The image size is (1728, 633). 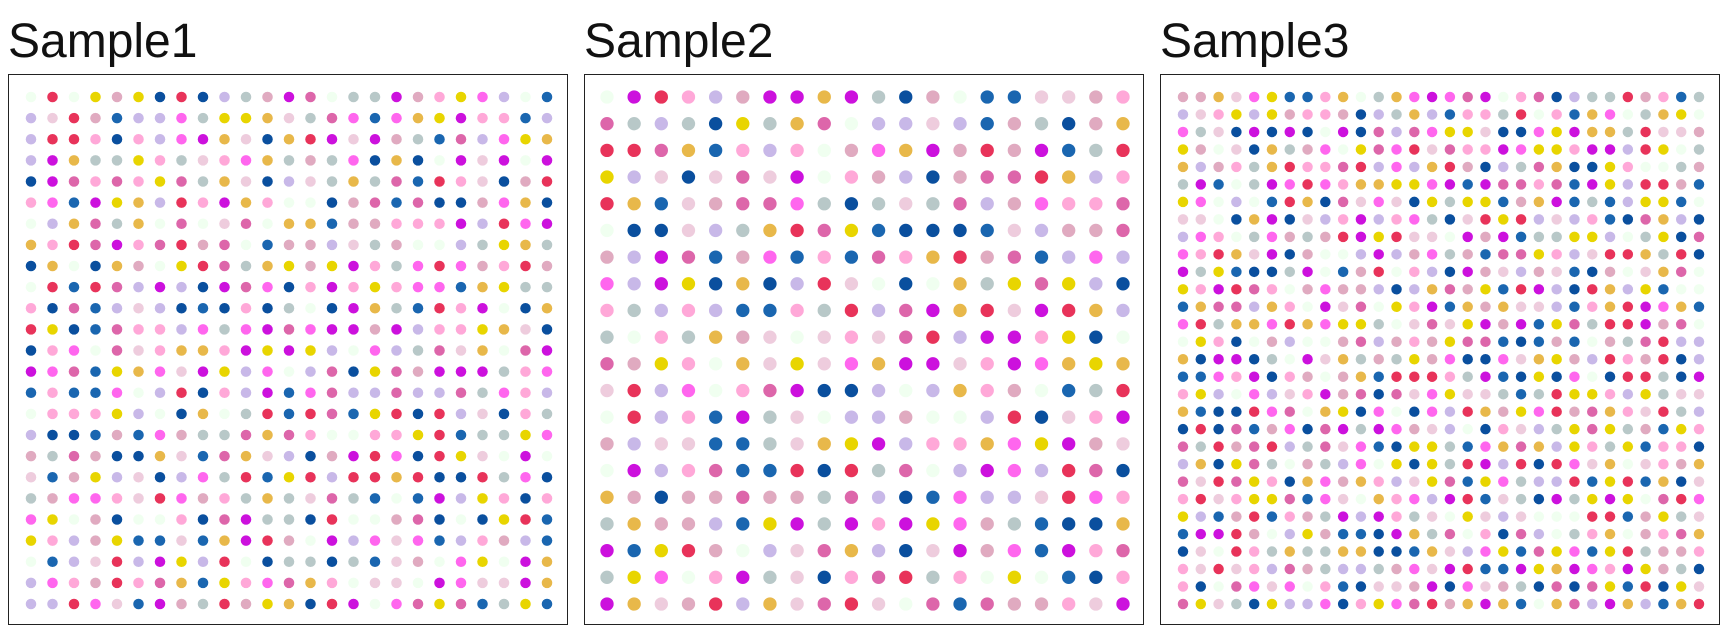 What do you see at coordinates (103, 41) in the screenshot?
I see `panel-title-sample1: Sample1` at bounding box center [103, 41].